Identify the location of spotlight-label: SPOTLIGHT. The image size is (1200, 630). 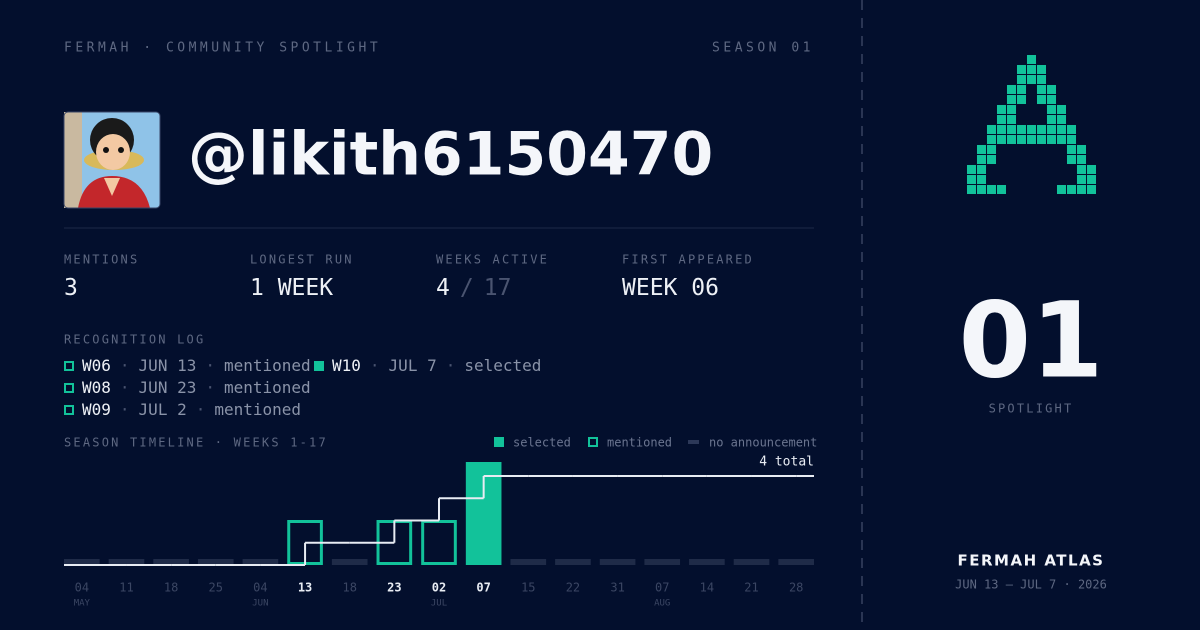
(1031, 409).